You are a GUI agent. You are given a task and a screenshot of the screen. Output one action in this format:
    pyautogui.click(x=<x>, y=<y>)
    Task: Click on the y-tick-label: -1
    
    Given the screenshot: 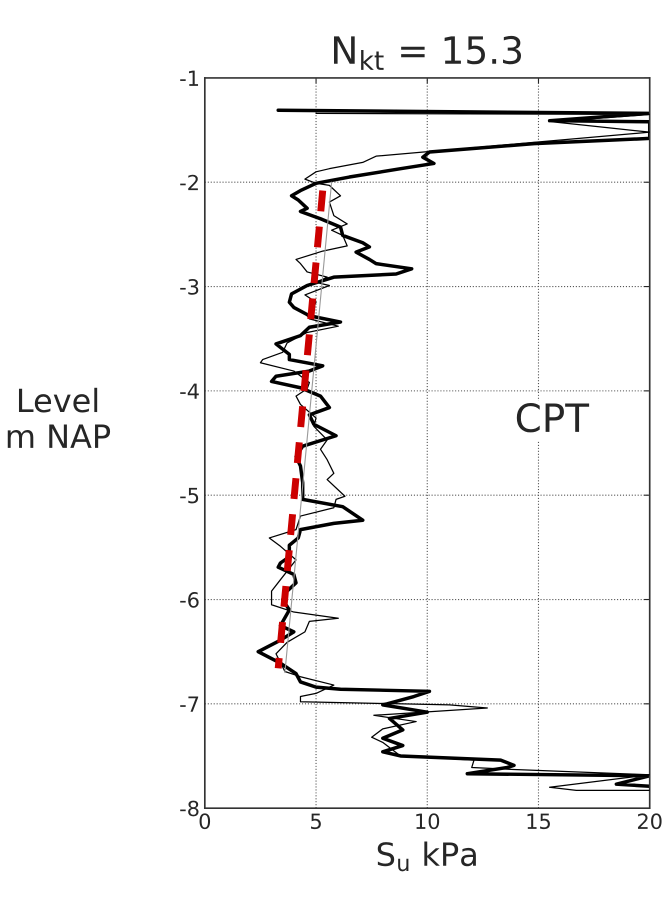 What is the action you would take?
    pyautogui.click(x=189, y=78)
    